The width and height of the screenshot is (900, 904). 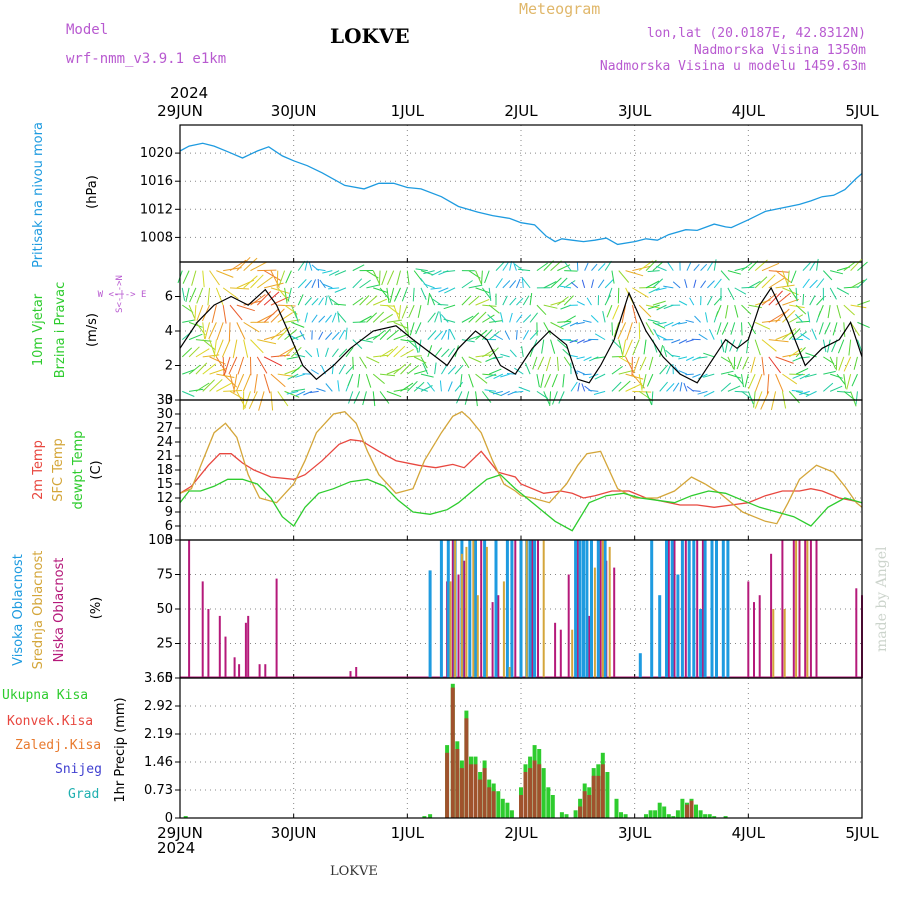 What do you see at coordinates (164, 498) in the screenshot?
I see `temperature-ytick-label: 12` at bounding box center [164, 498].